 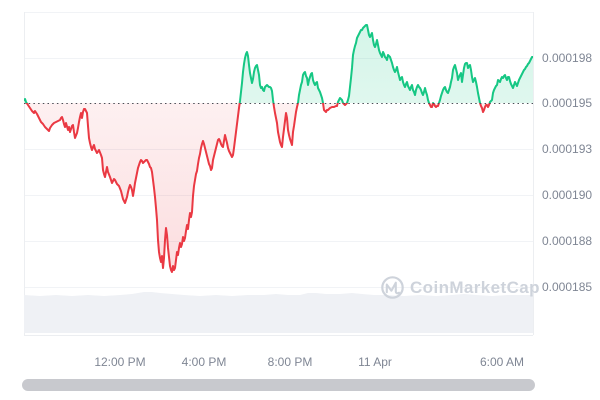 What do you see at coordinates (567, 195) in the screenshot?
I see `y-tick-label: 0.000190` at bounding box center [567, 195].